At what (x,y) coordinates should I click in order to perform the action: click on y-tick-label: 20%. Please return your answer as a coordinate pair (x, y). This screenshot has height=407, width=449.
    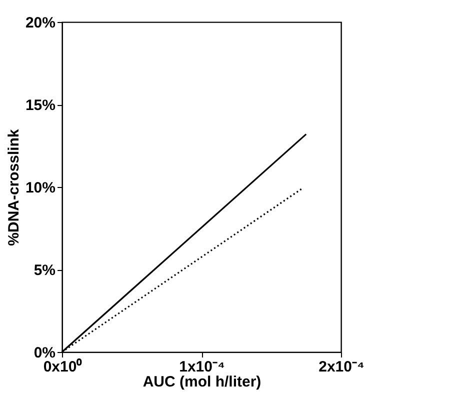
    Looking at the image, I should click on (40, 23).